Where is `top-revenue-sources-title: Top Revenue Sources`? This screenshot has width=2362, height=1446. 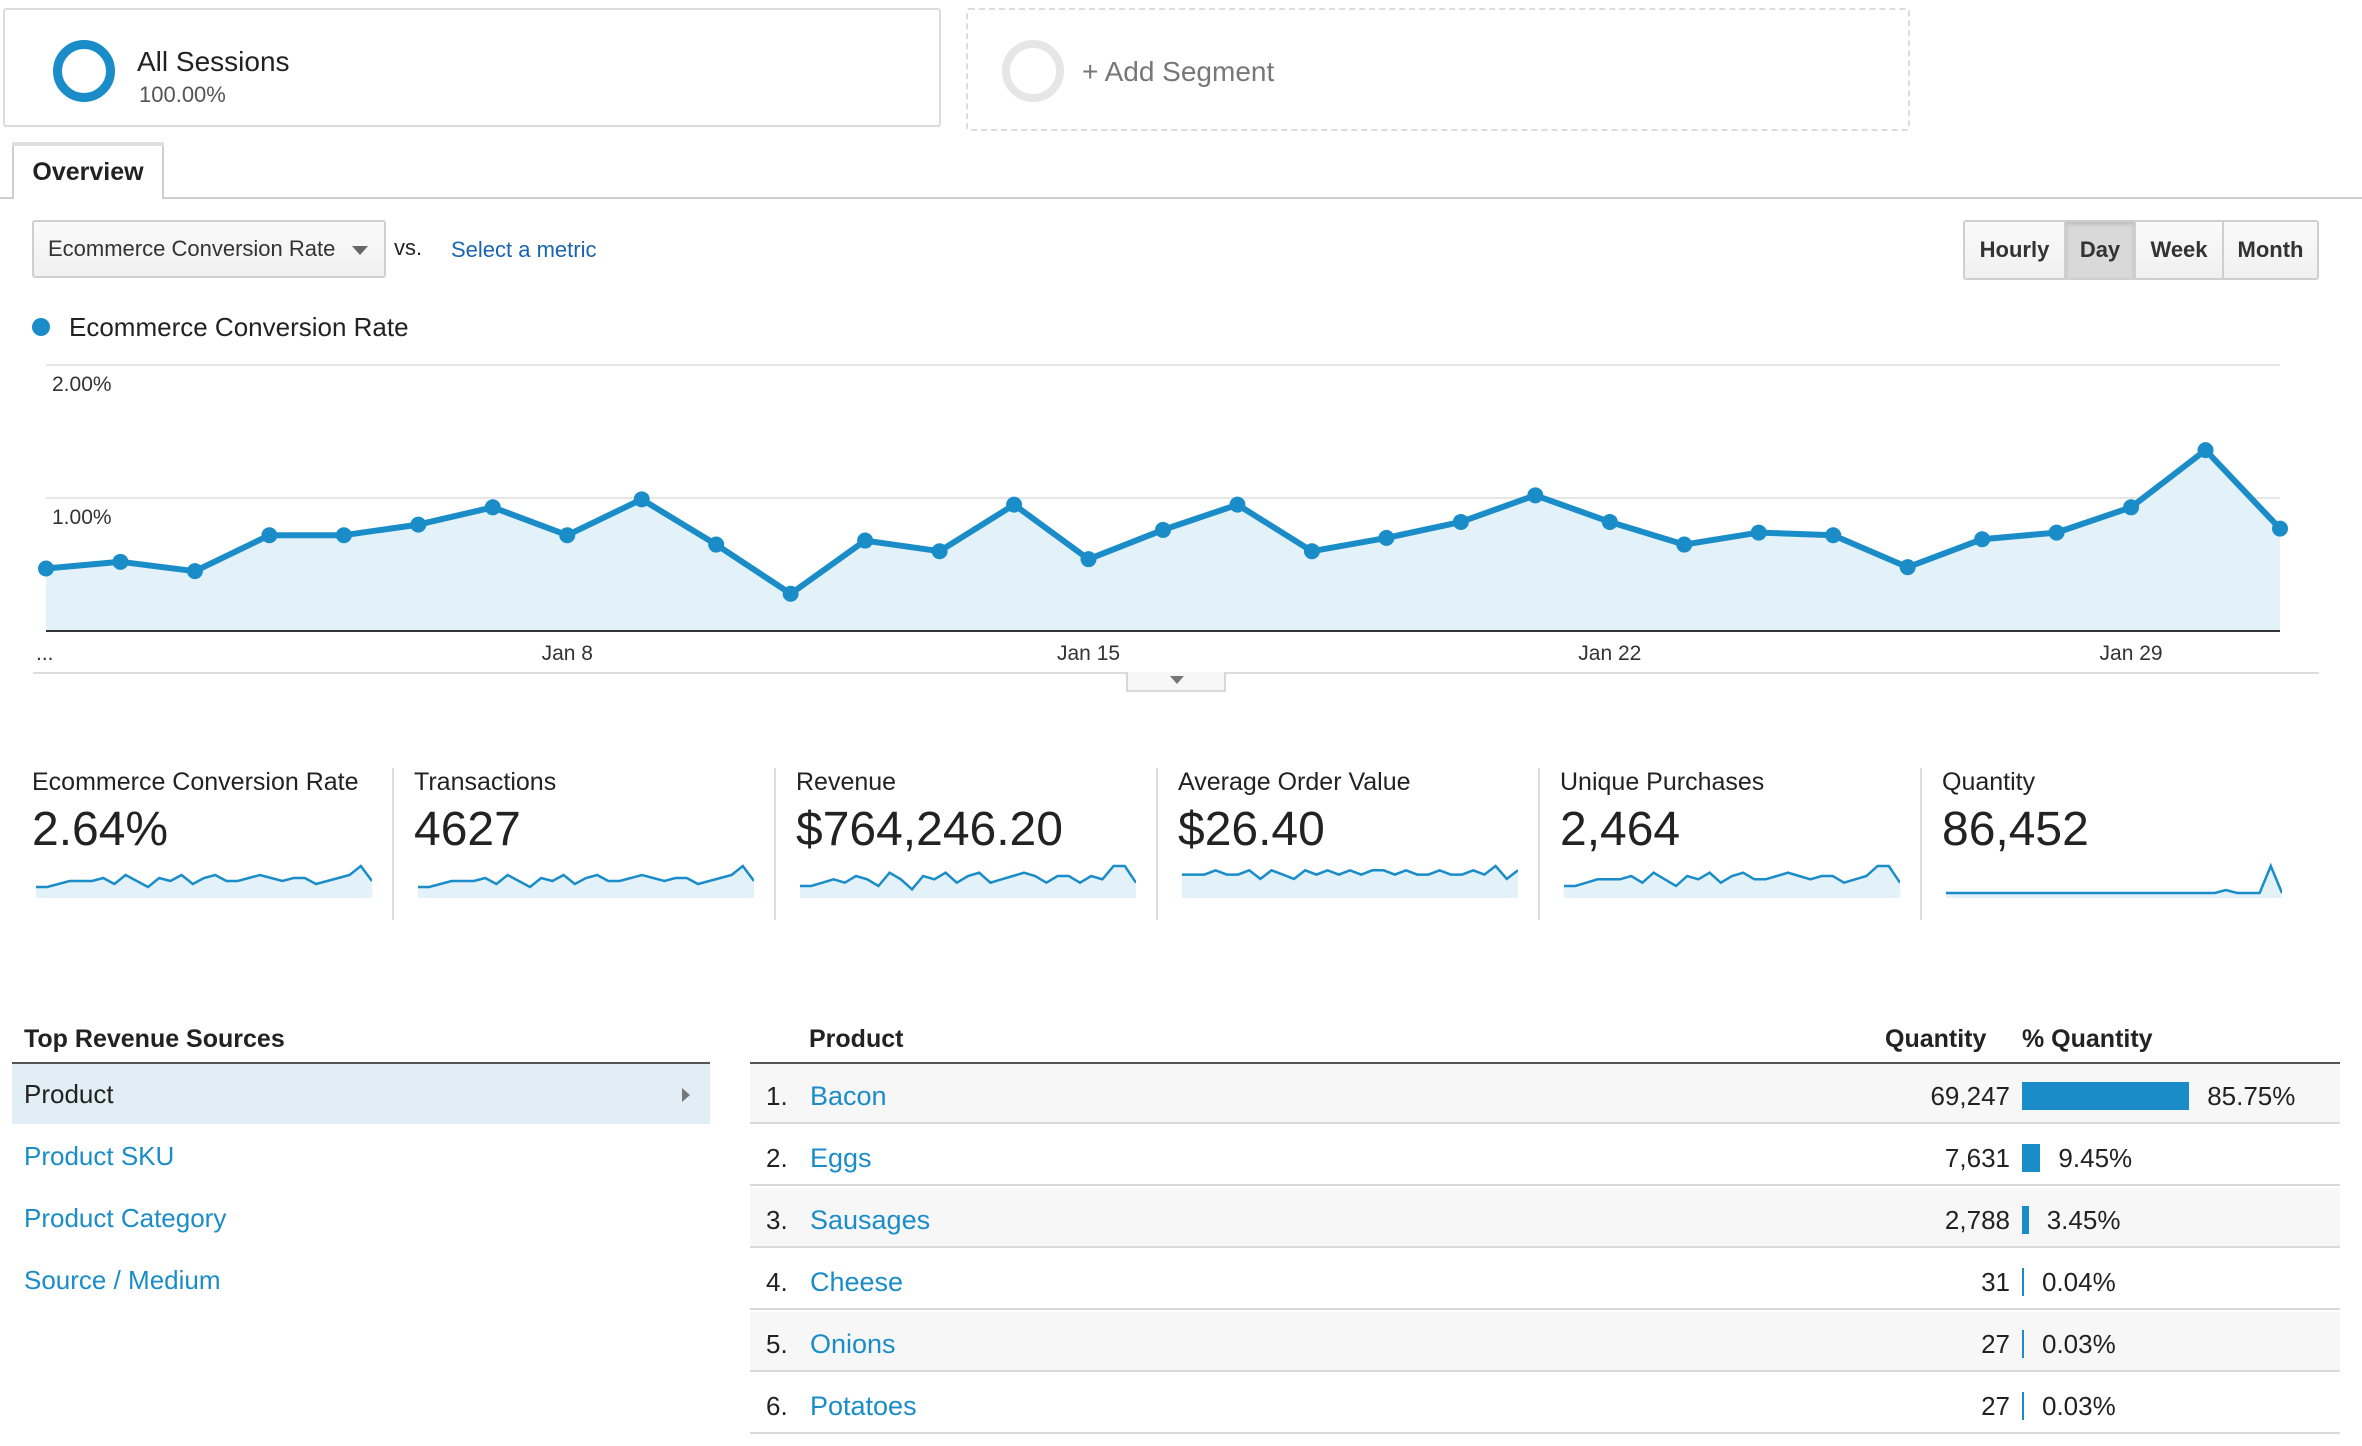
top-revenue-sources-title: Top Revenue Sources is located at coordinates (154, 1039).